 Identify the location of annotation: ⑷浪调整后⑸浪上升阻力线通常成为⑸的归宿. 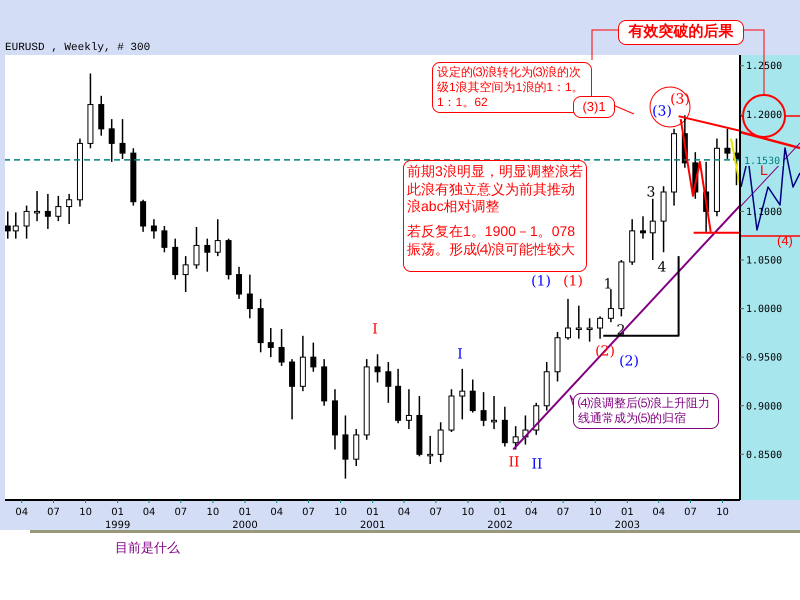
(646, 411).